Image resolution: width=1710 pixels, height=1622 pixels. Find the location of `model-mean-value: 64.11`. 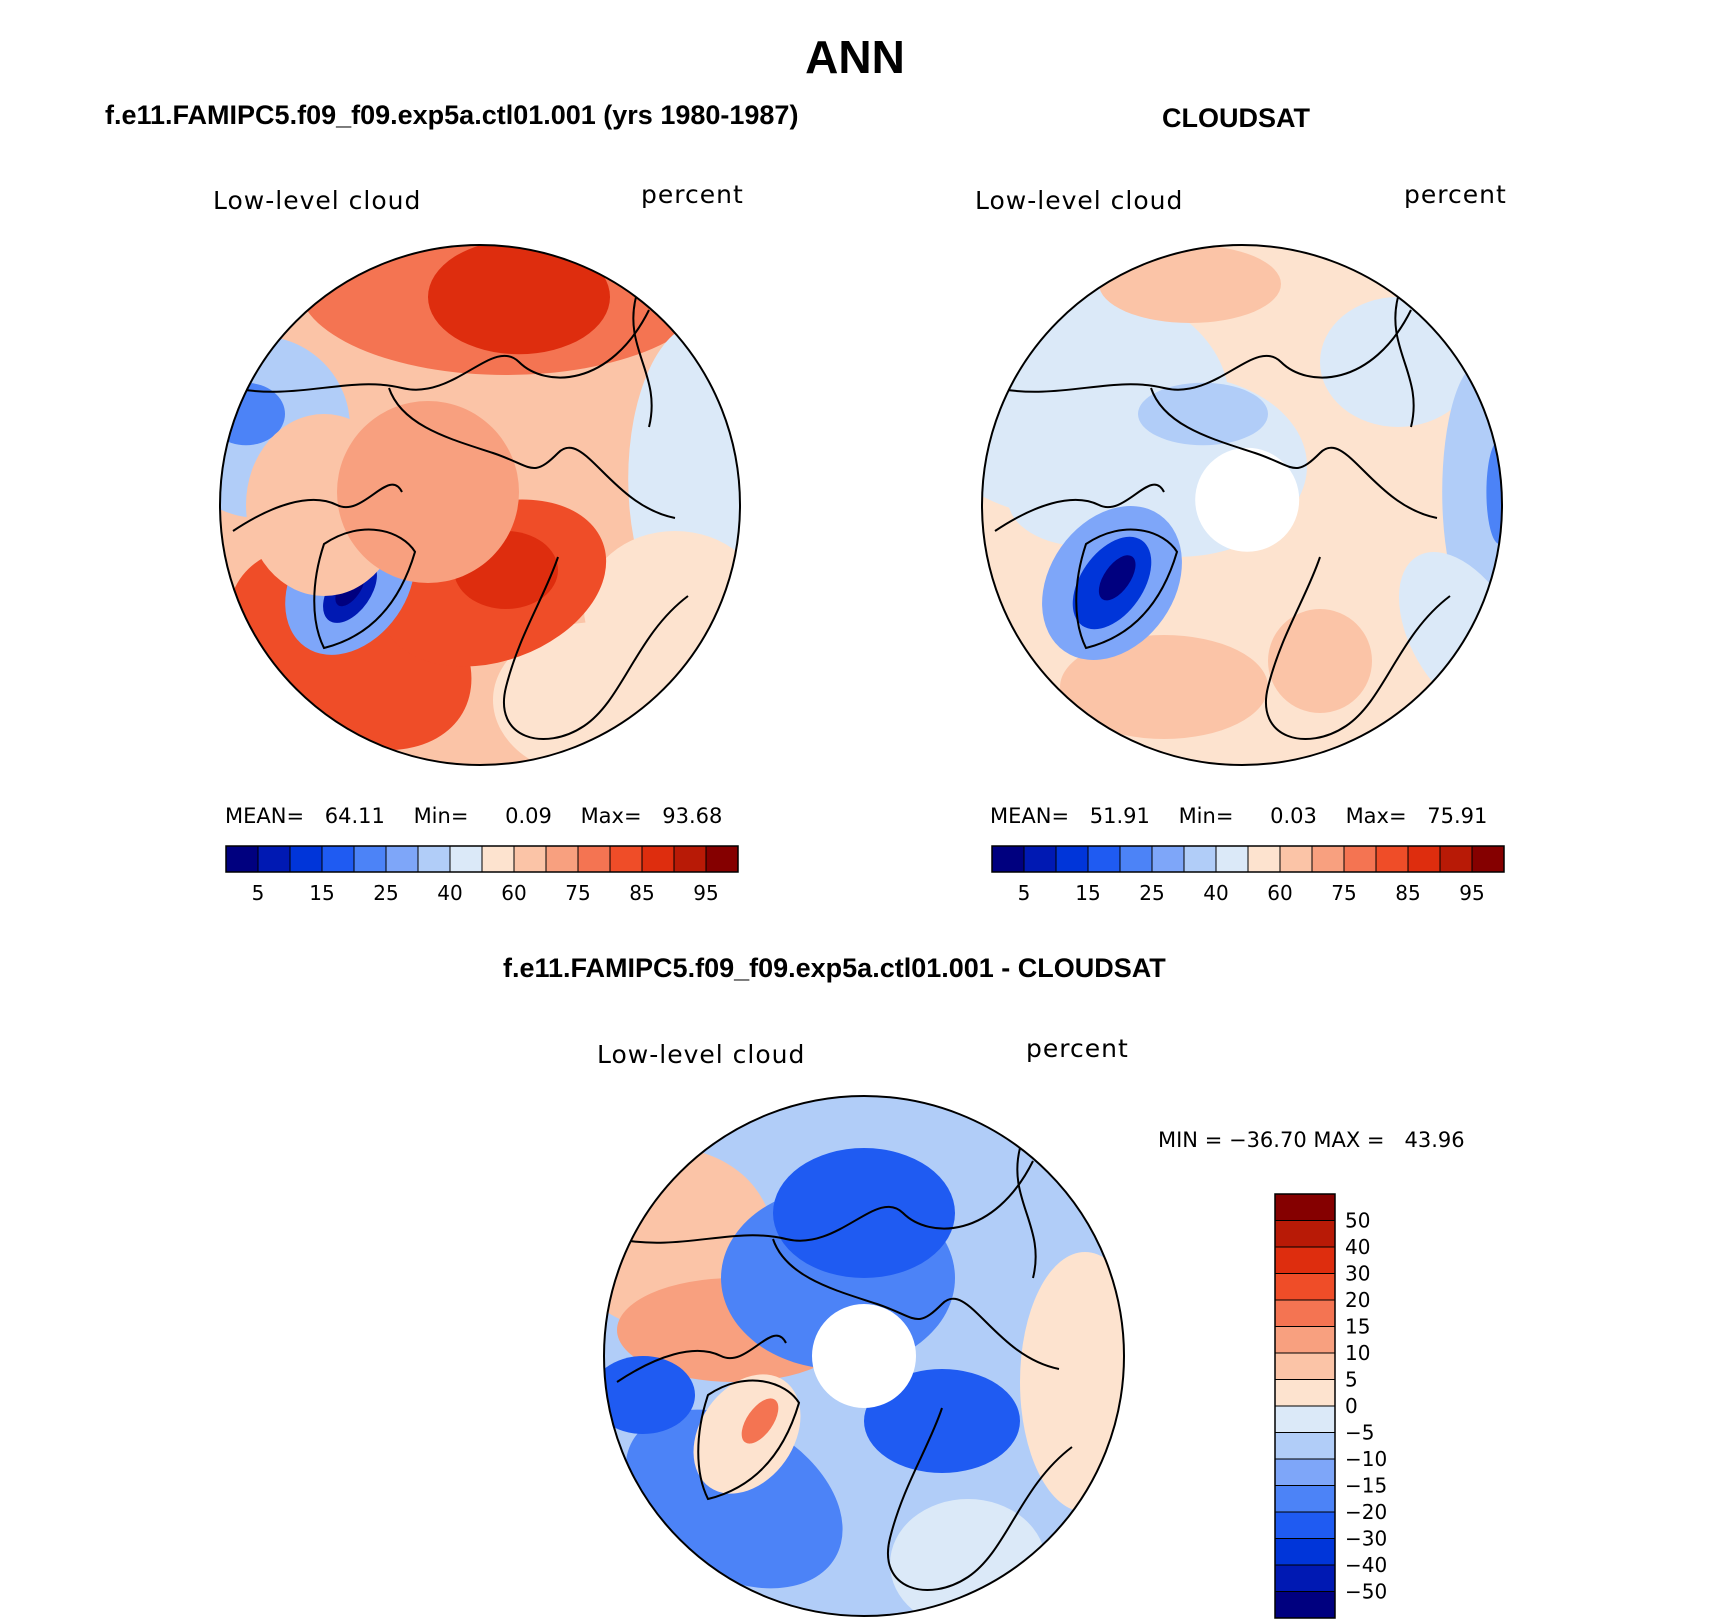

model-mean-value: 64.11 is located at coordinates (354, 816).